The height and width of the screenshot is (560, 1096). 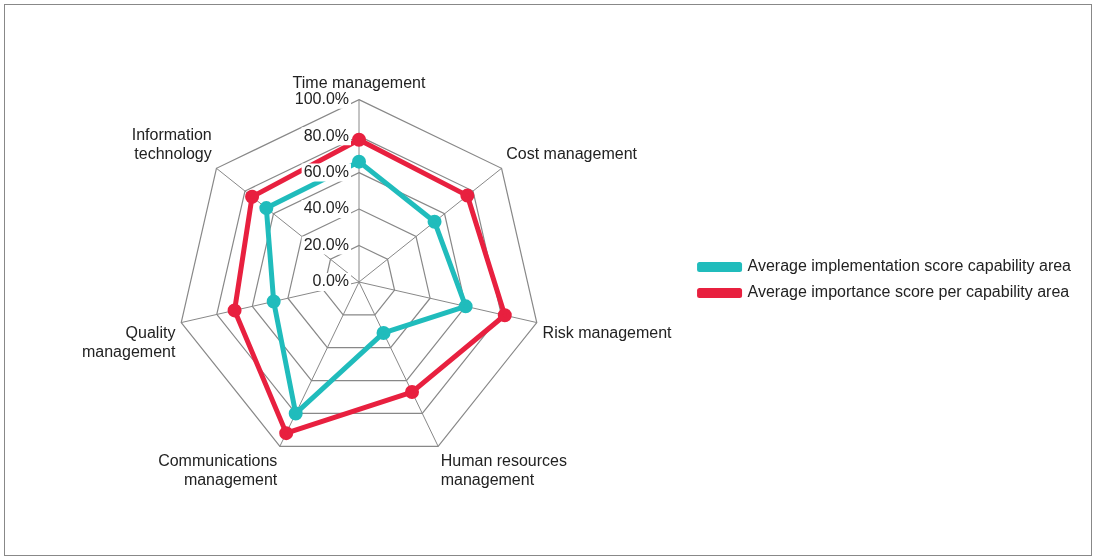 What do you see at coordinates (171, 144) in the screenshot?
I see `spoke-label: Information technology` at bounding box center [171, 144].